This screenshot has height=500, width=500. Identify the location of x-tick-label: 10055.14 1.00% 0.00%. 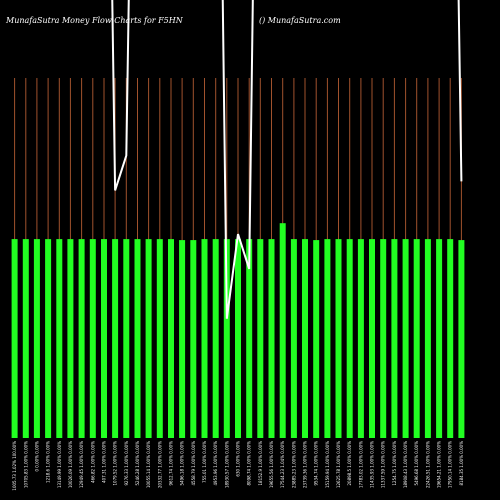
(148, 464).